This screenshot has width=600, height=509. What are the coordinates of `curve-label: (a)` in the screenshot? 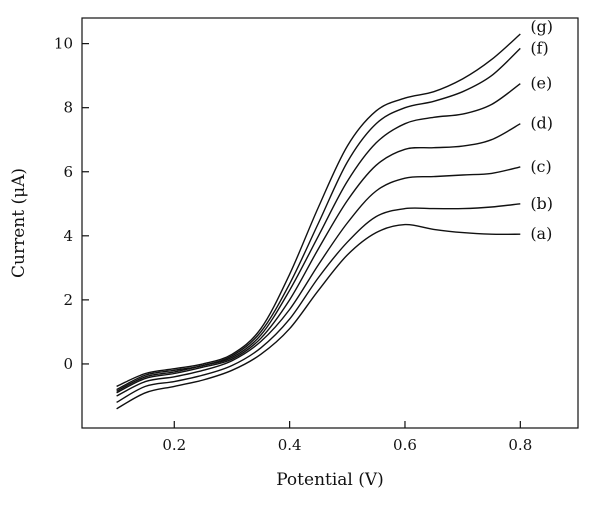 It's located at (541, 233).